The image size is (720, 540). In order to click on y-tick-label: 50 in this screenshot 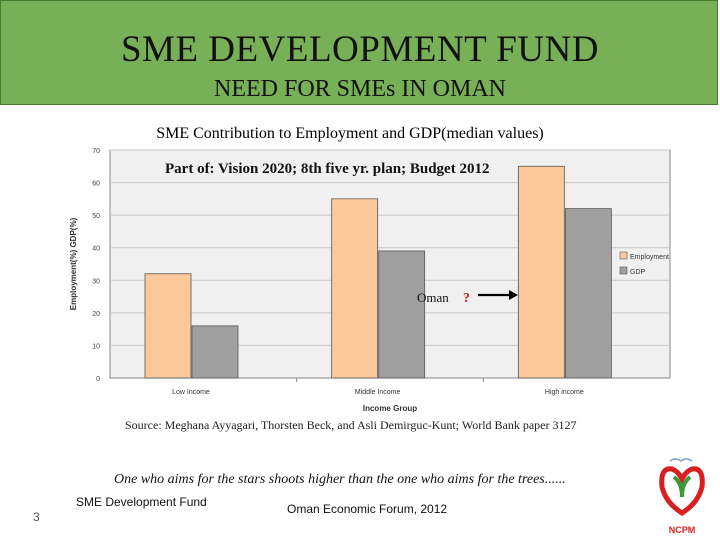, I will do `click(96, 216)`.